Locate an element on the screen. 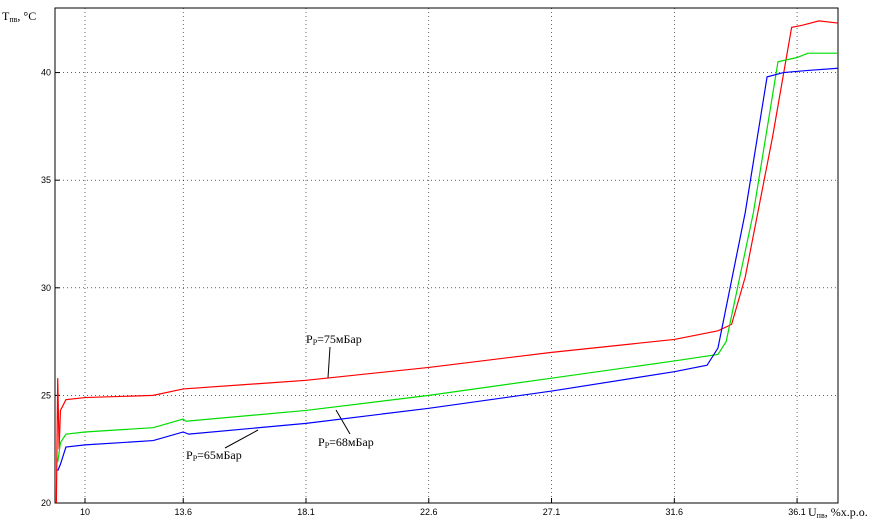 The height and width of the screenshot is (520, 887). annotation: PР=75мБар is located at coordinates (334, 339).